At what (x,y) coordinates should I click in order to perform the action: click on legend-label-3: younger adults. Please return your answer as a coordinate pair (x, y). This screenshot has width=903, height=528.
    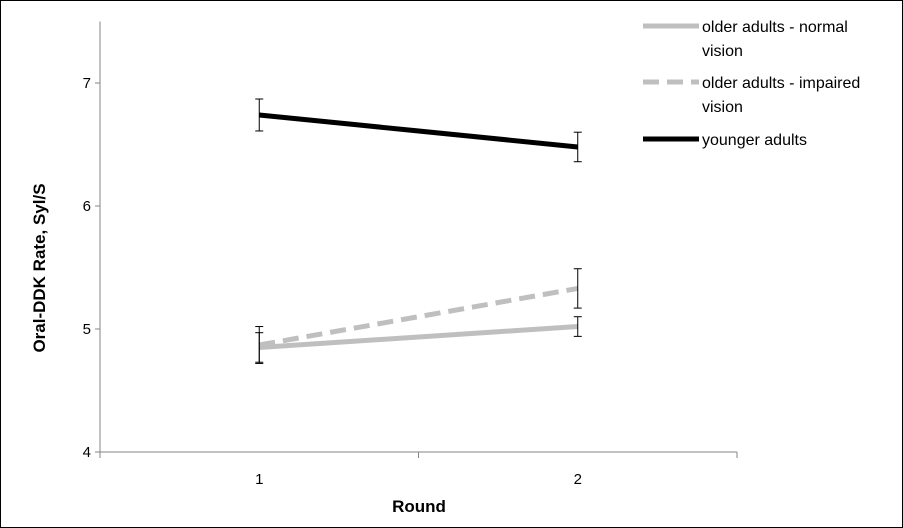
    Looking at the image, I should click on (754, 140).